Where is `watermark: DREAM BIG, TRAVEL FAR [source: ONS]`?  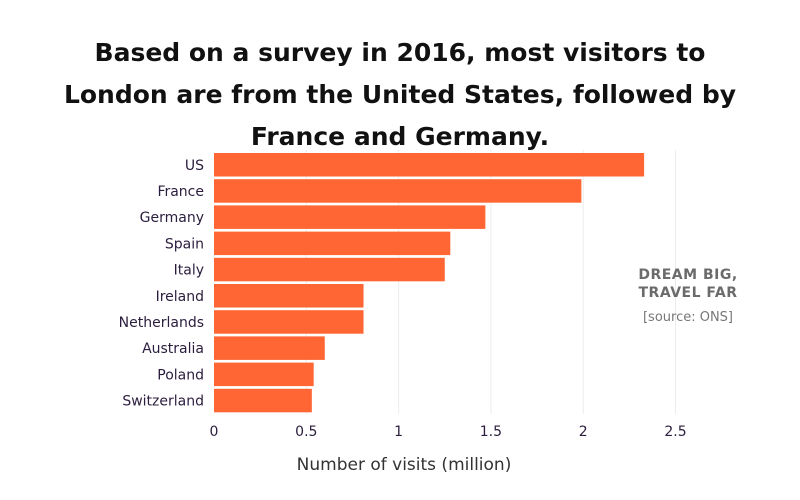
watermark: DREAM BIG, TRAVEL FAR [source: ONS] is located at coordinates (688, 295).